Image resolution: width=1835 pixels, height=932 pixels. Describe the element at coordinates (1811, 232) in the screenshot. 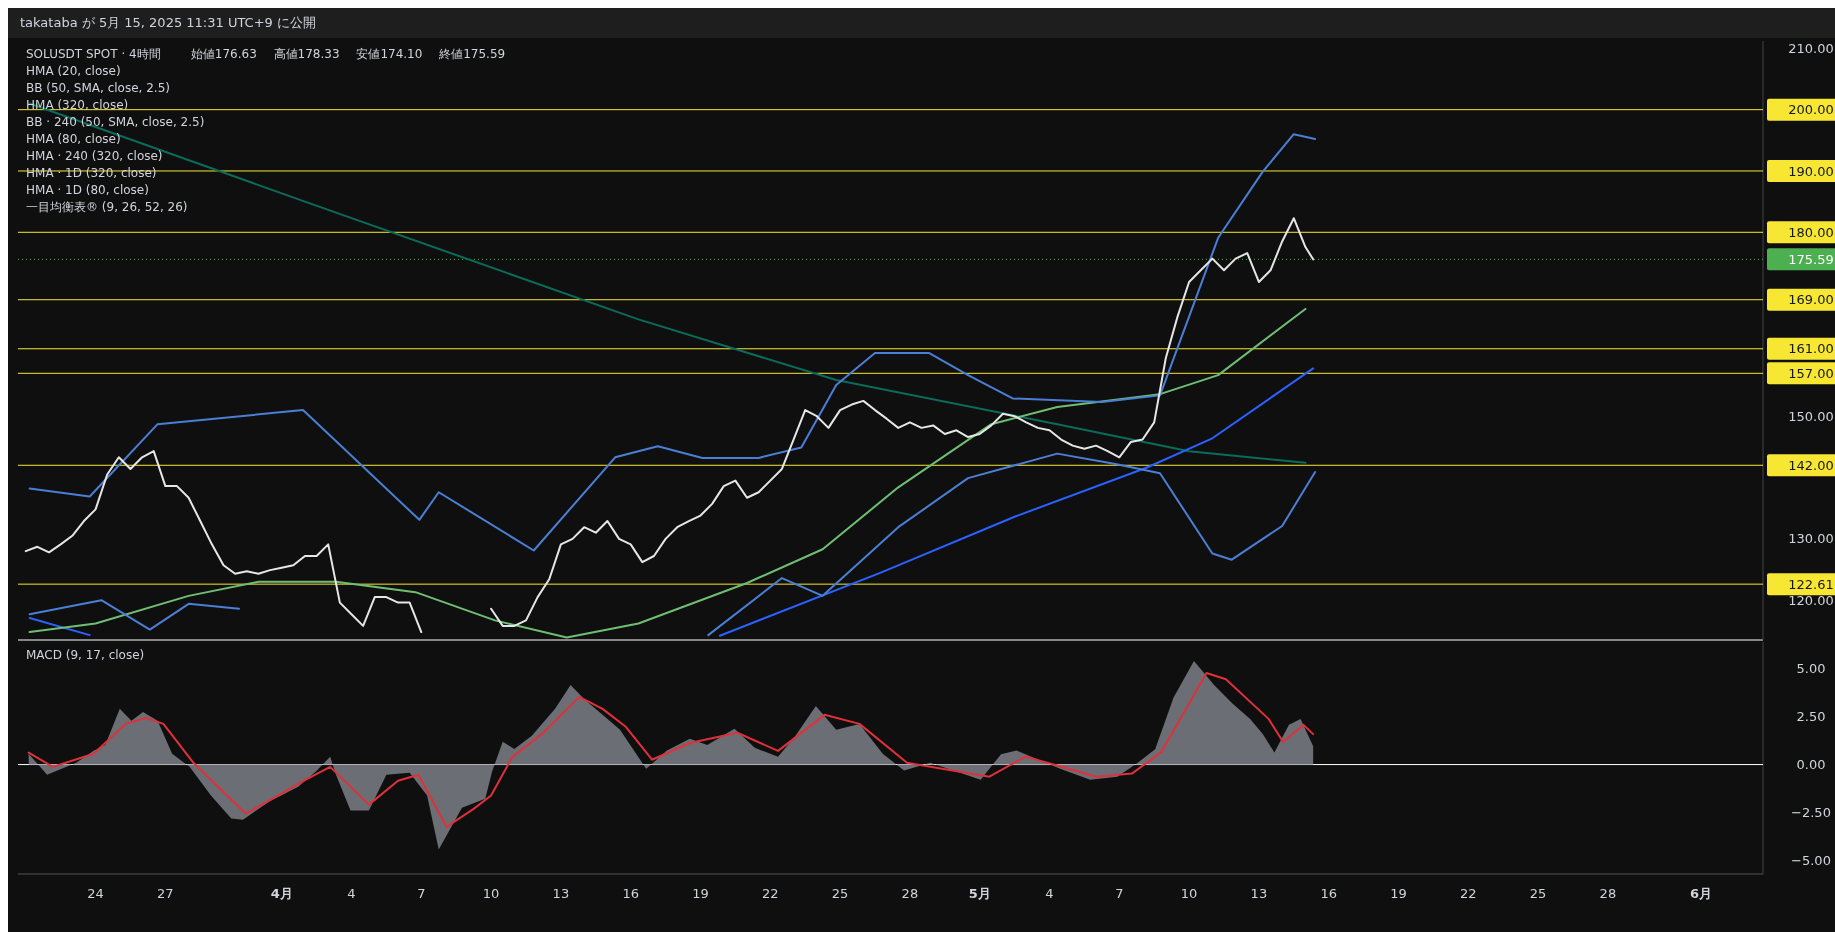

I see `ref-line-label: 180.00` at that location.